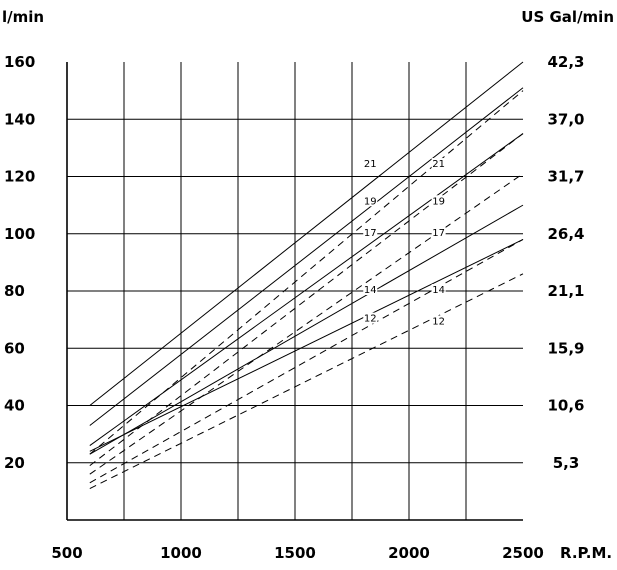  What do you see at coordinates (295, 553) in the screenshot?
I see `x-tick-label: 1500` at bounding box center [295, 553].